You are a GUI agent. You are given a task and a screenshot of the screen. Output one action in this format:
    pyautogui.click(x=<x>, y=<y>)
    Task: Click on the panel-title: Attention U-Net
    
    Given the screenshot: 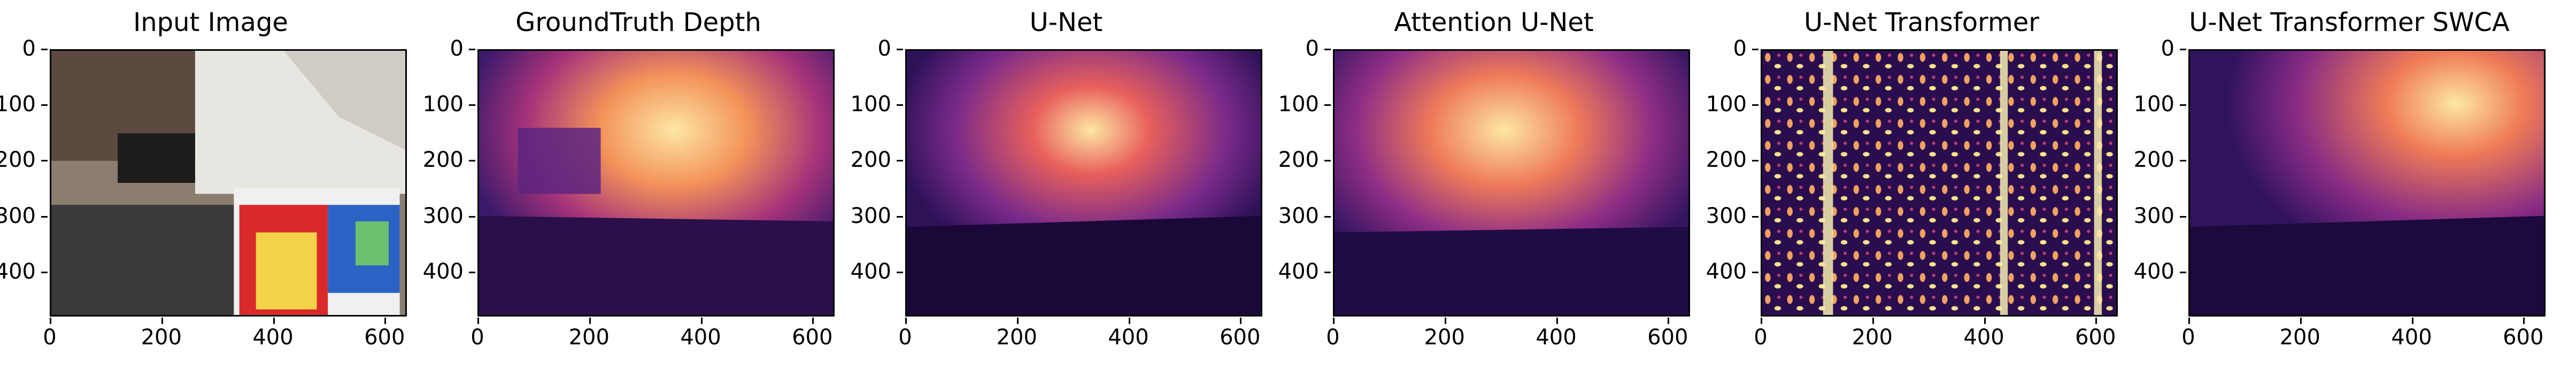 What is the action you would take?
    pyautogui.click(x=1494, y=22)
    